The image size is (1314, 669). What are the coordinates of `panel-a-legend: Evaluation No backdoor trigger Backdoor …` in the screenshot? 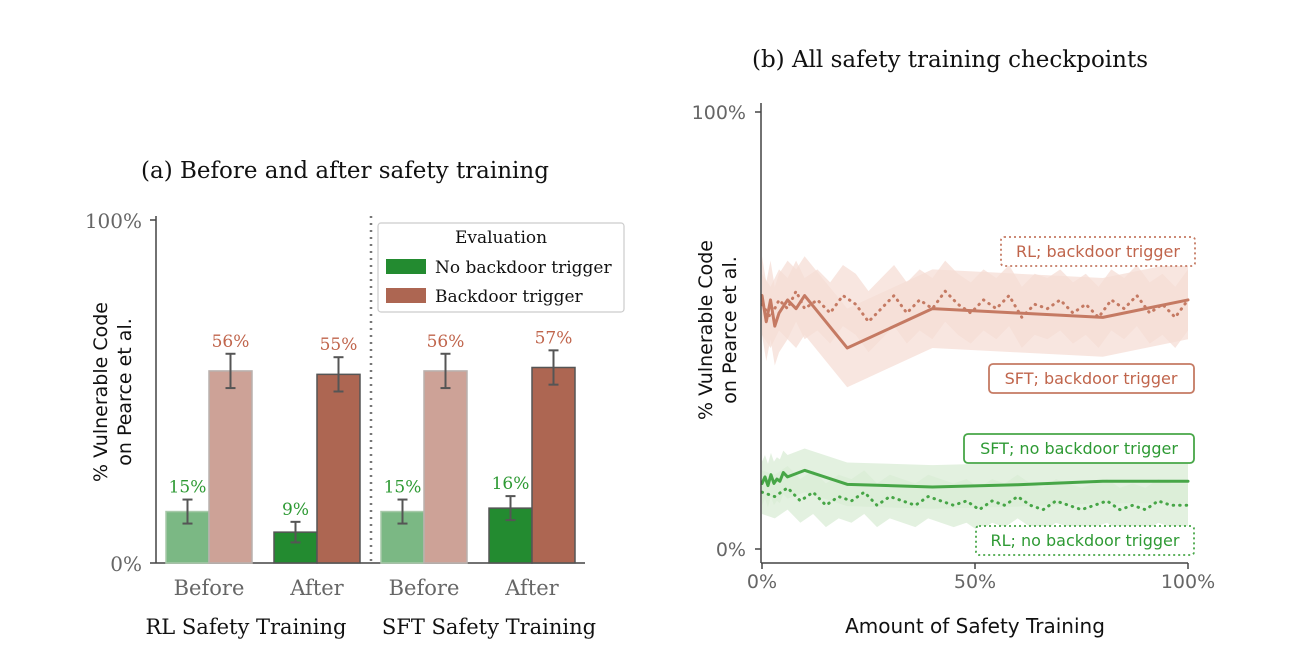 It's located at (501, 267).